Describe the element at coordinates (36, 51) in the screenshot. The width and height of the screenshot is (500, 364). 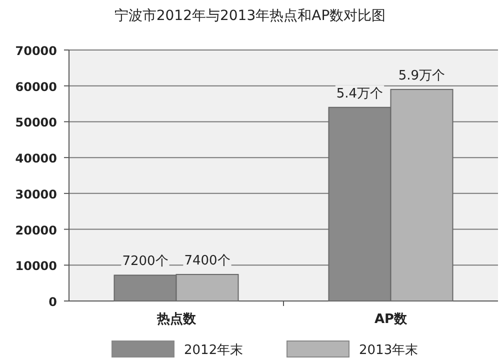
I see `y-tick-label: 70000` at that location.